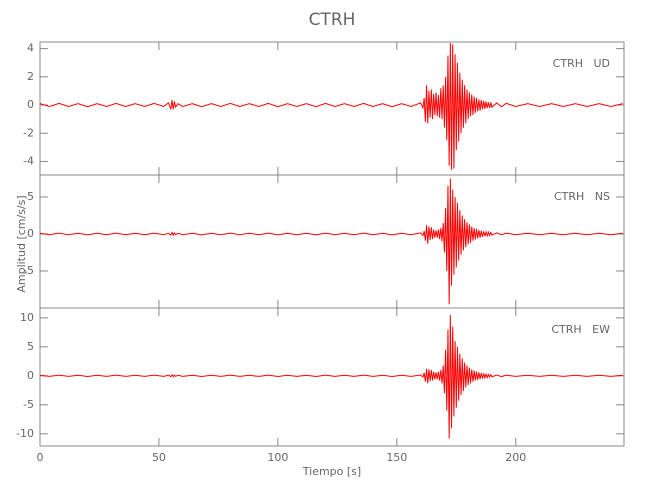 The width and height of the screenshot is (650, 504). Describe the element at coordinates (159, 457) in the screenshot. I see `x-tick-label: 50` at that location.